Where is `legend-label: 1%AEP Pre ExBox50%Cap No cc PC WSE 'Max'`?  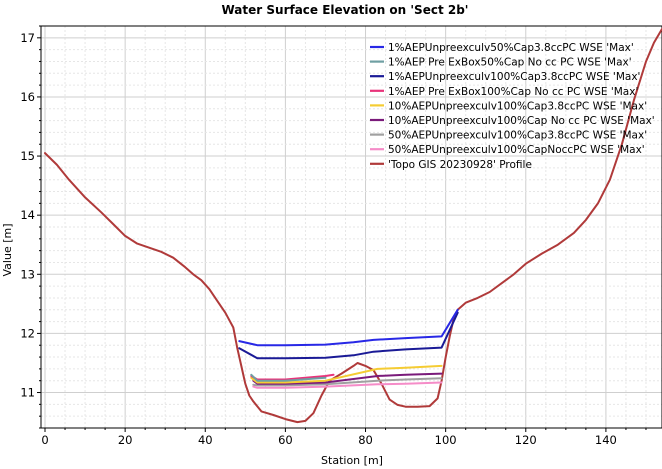
legend-label: 1%AEP Pre ExBox50%Cap No cc PC WSE 'Max' is located at coordinates (510, 63).